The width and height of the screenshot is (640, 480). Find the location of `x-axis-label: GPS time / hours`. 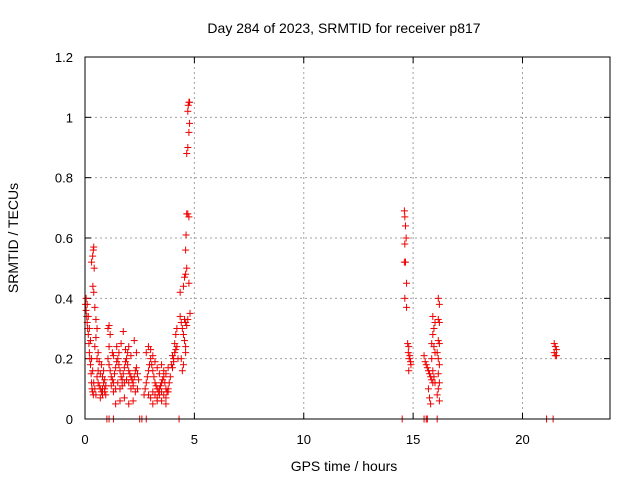

x-axis-label: GPS time / hours is located at coordinates (344, 466).